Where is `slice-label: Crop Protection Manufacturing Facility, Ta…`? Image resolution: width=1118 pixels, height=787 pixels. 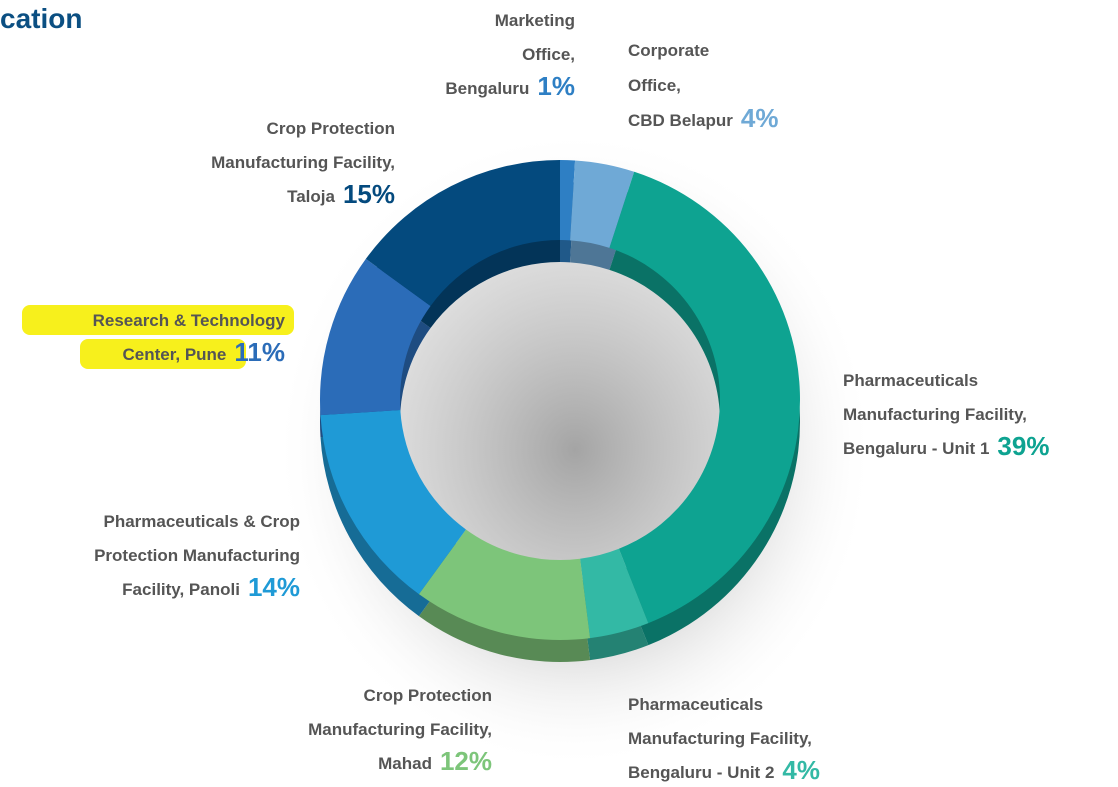 slice-label: Crop Protection Manufacturing Facility, Ta… is located at coordinates (303, 162).